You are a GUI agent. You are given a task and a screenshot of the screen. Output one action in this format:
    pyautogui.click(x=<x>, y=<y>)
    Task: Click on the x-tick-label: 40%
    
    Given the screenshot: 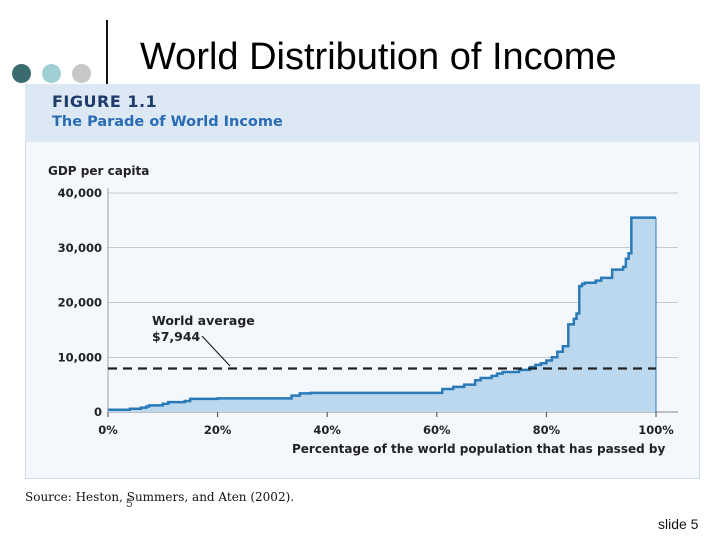 What is the action you would take?
    pyautogui.click(x=327, y=430)
    